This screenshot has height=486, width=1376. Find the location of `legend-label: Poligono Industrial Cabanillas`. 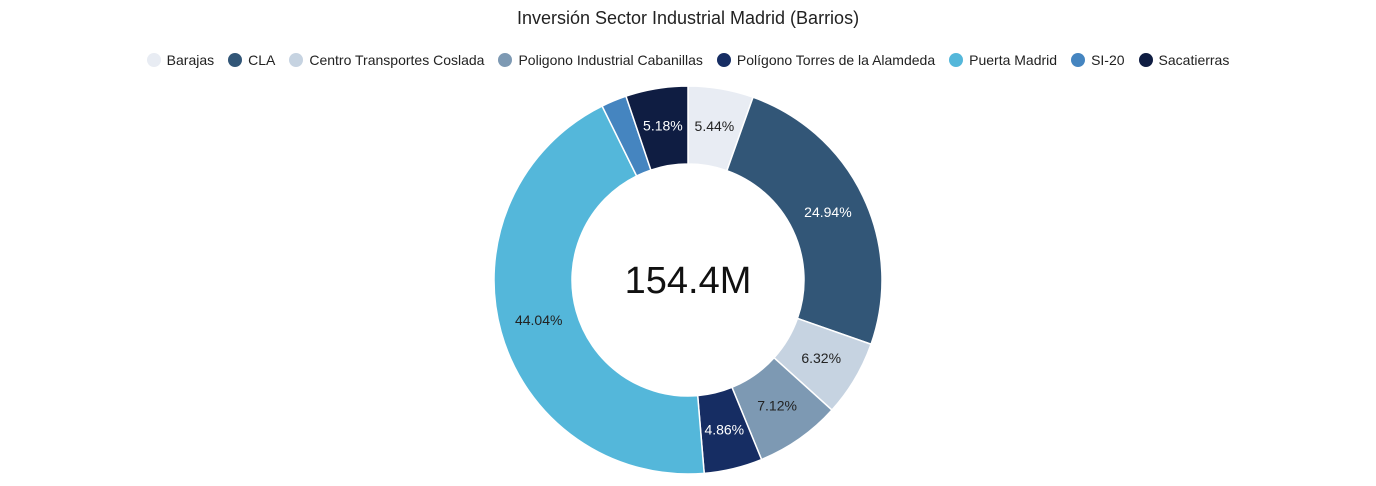

legend-label: Poligono Industrial Cabanillas is located at coordinates (610, 60).